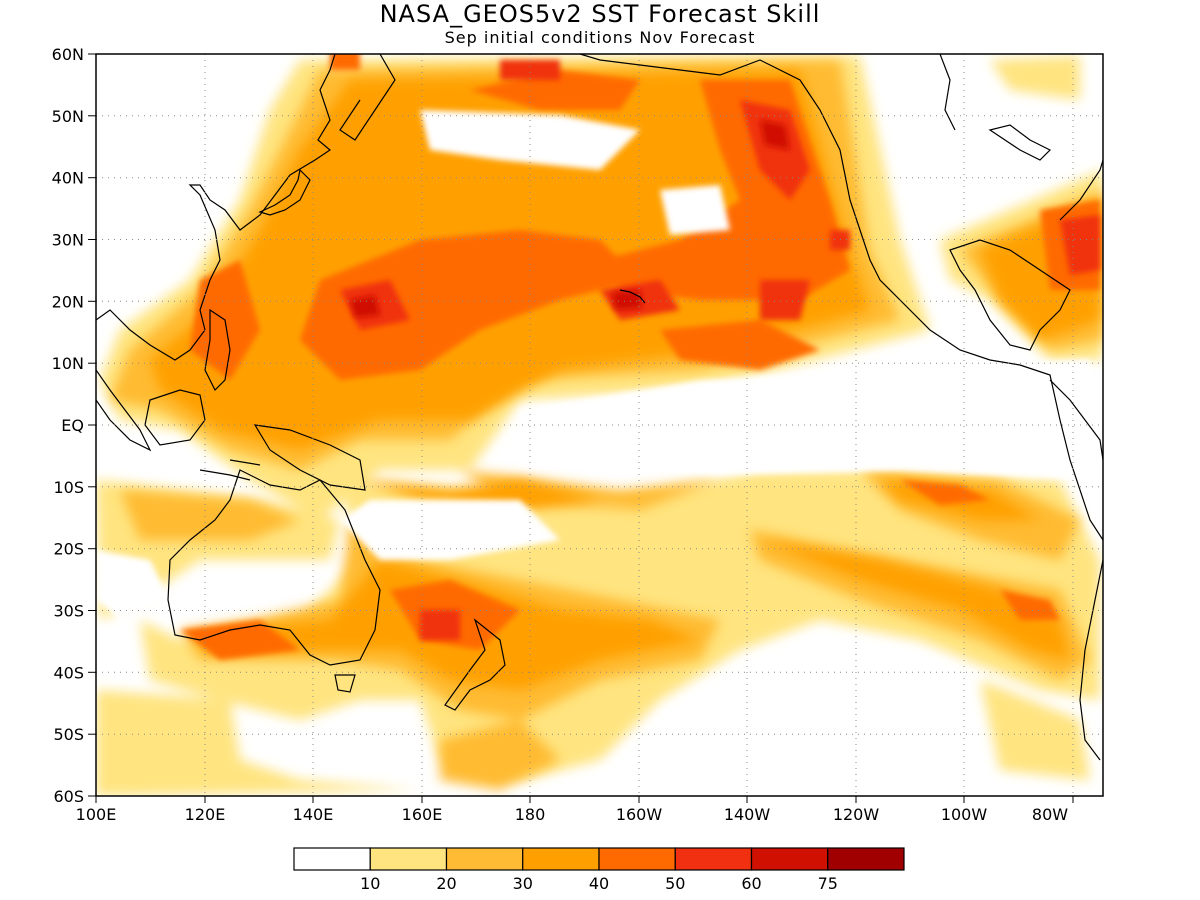 The image size is (1200, 900). What do you see at coordinates (828, 883) in the screenshot?
I see `colorbar-label: 75` at bounding box center [828, 883].